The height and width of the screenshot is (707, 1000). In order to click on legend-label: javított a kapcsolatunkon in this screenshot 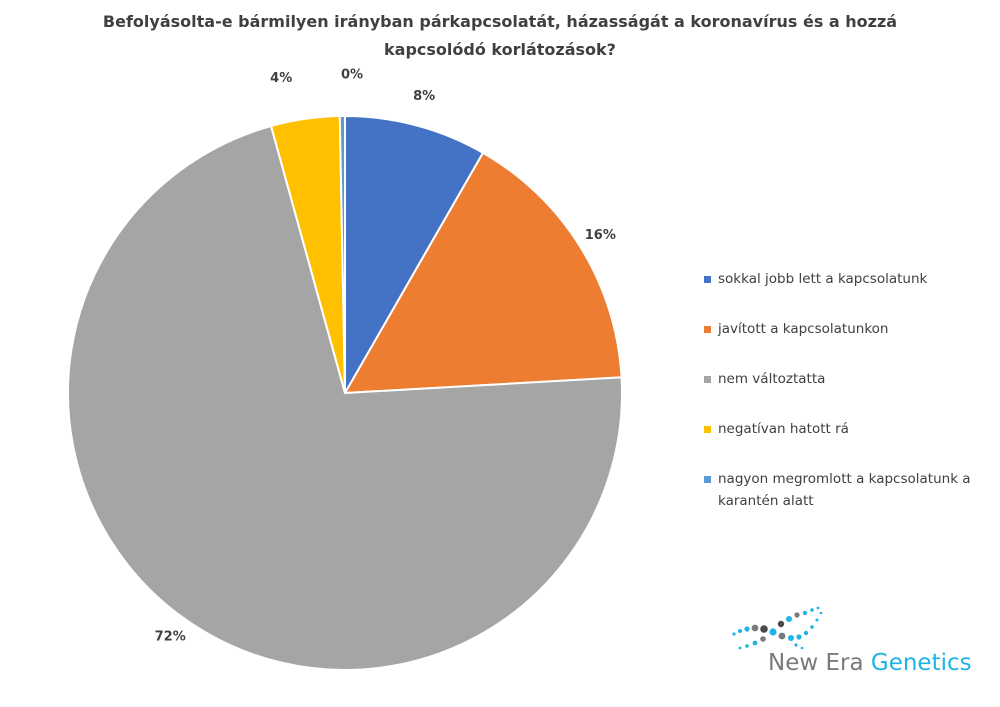, I will do `click(803, 329)`.